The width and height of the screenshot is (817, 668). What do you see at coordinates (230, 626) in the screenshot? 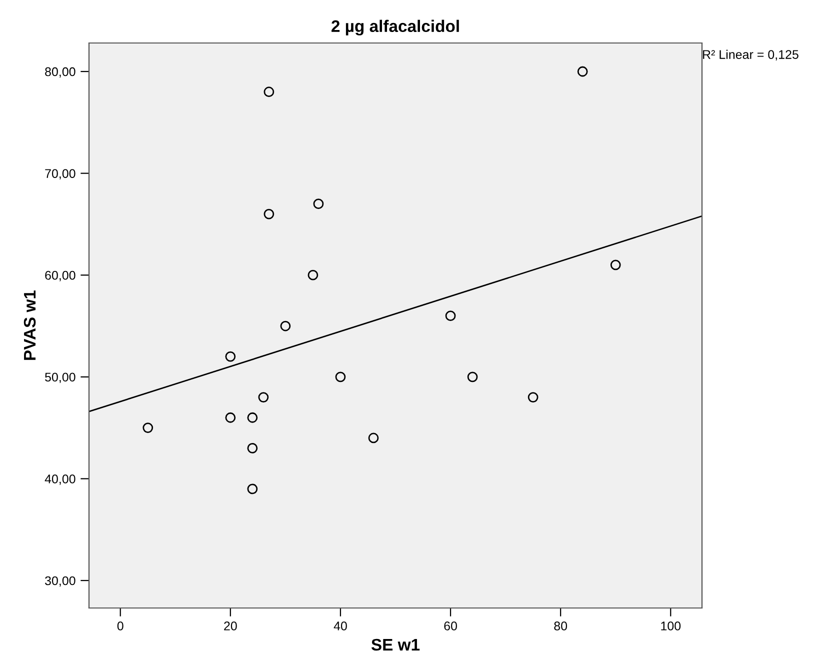
I see `x-tick-label: 20` at bounding box center [230, 626].